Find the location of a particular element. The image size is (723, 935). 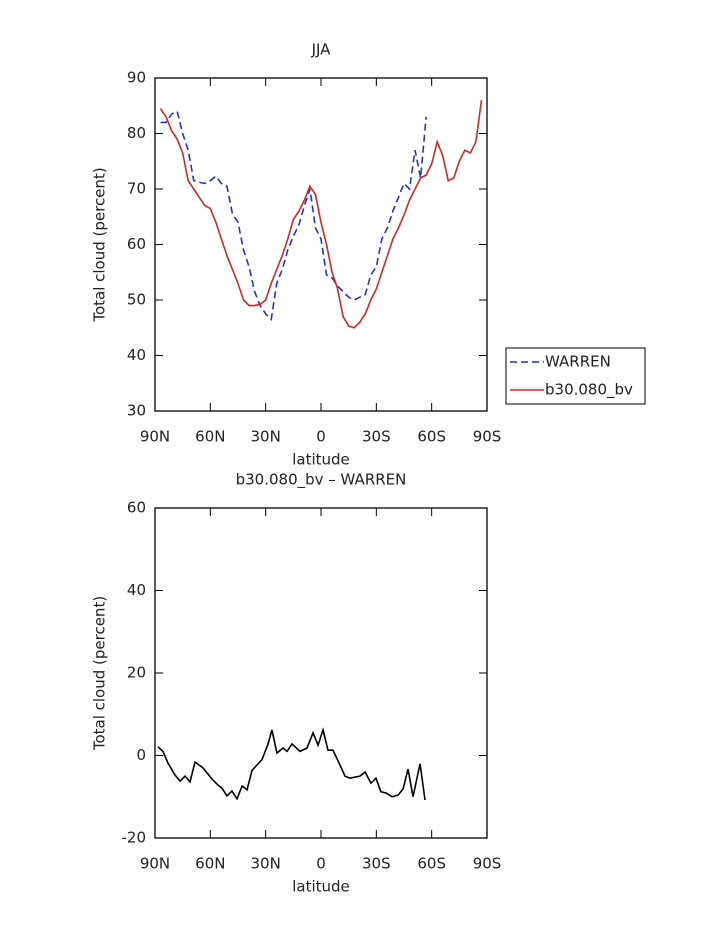

y-tick-label: -20 is located at coordinates (134, 838).